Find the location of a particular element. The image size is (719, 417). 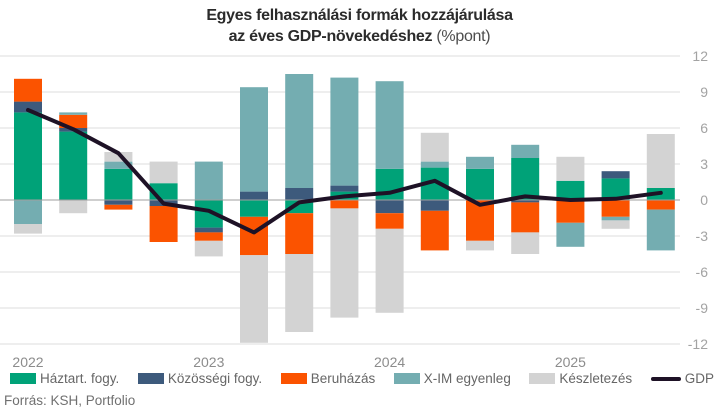

legend-label: Közösségi fogy. is located at coordinates (215, 378).